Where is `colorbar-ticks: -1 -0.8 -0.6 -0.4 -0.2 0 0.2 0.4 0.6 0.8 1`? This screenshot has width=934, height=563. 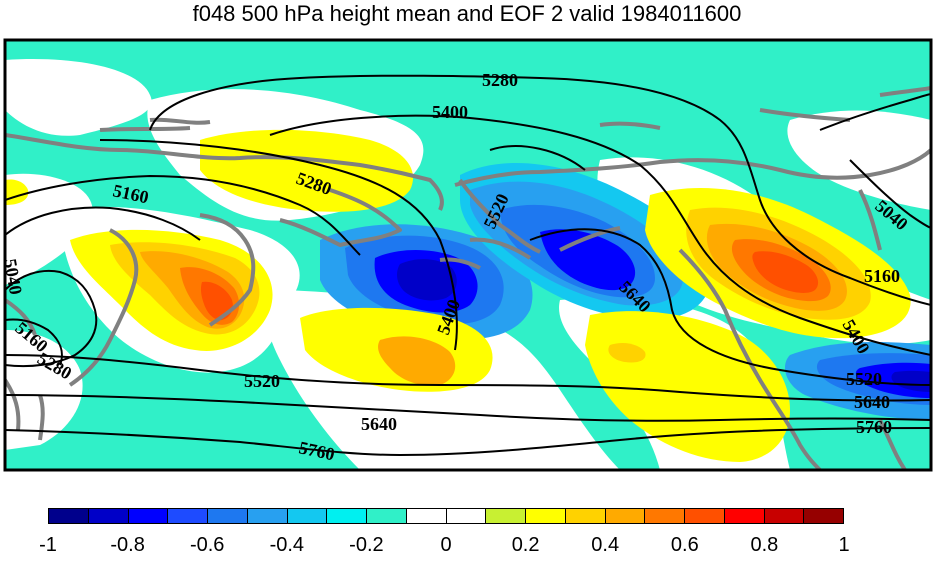
colorbar-ticks: -1 -0.8 -0.6 -0.4 -0.2 0 0.2 0.4 0.6 0.8 1 is located at coordinates (467, 546).